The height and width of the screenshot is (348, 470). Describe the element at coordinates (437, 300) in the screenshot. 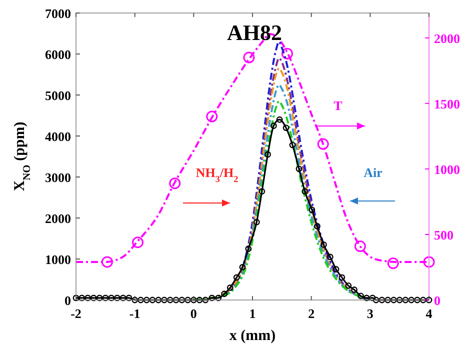

I see `y2-tick-label: 0` at that location.